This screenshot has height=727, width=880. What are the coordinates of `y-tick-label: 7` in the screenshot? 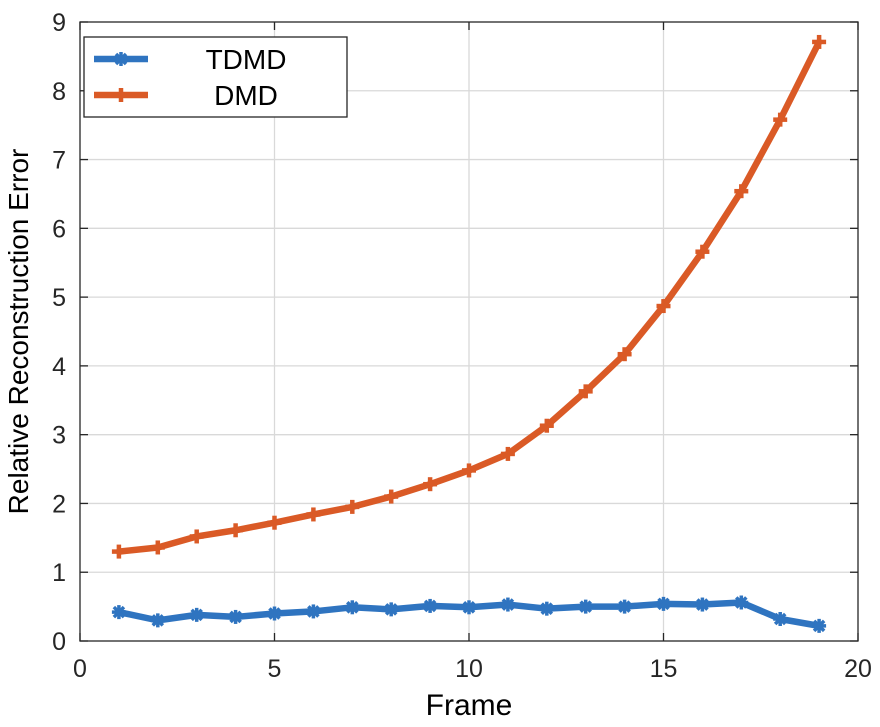 It's located at (59, 161).